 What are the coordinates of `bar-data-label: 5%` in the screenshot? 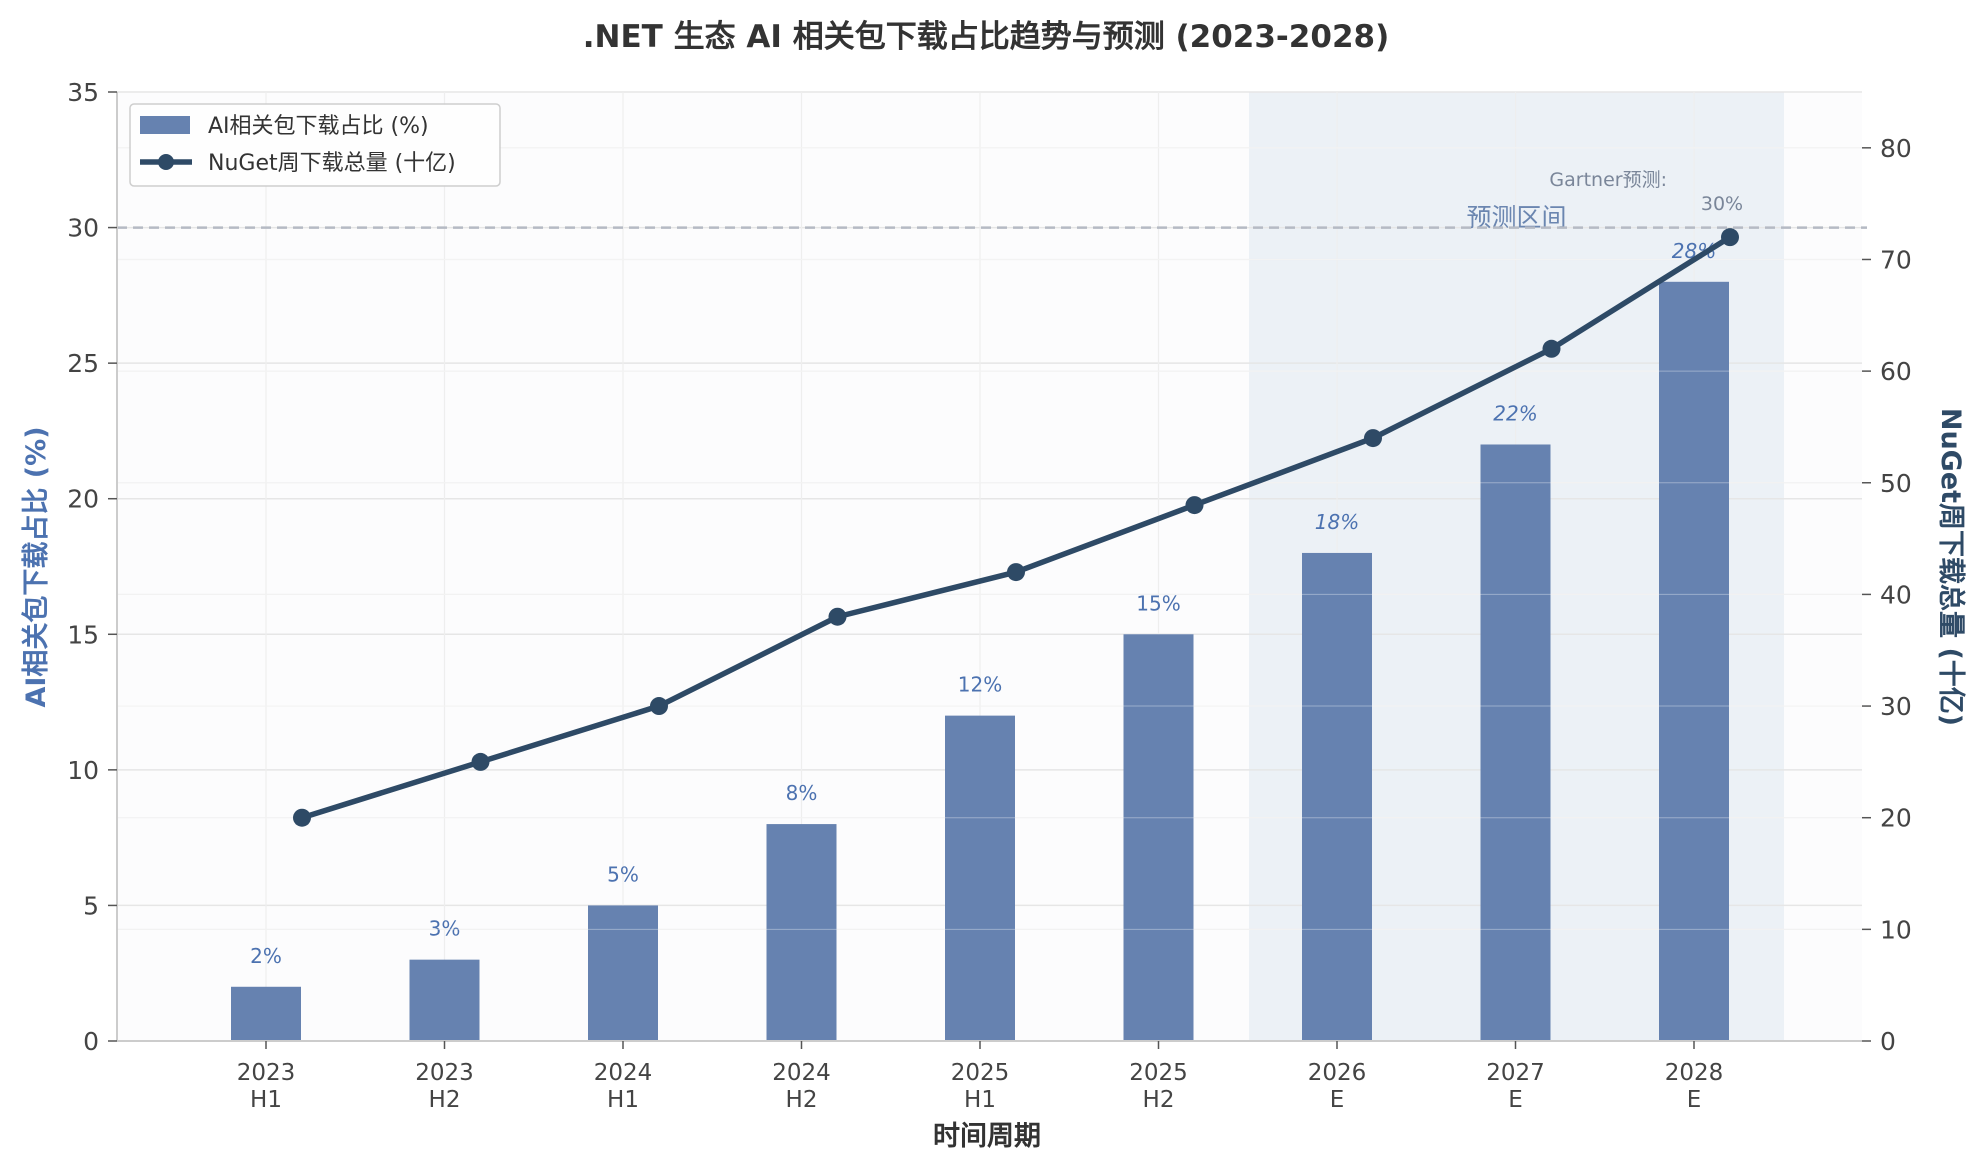 It's located at (623, 874).